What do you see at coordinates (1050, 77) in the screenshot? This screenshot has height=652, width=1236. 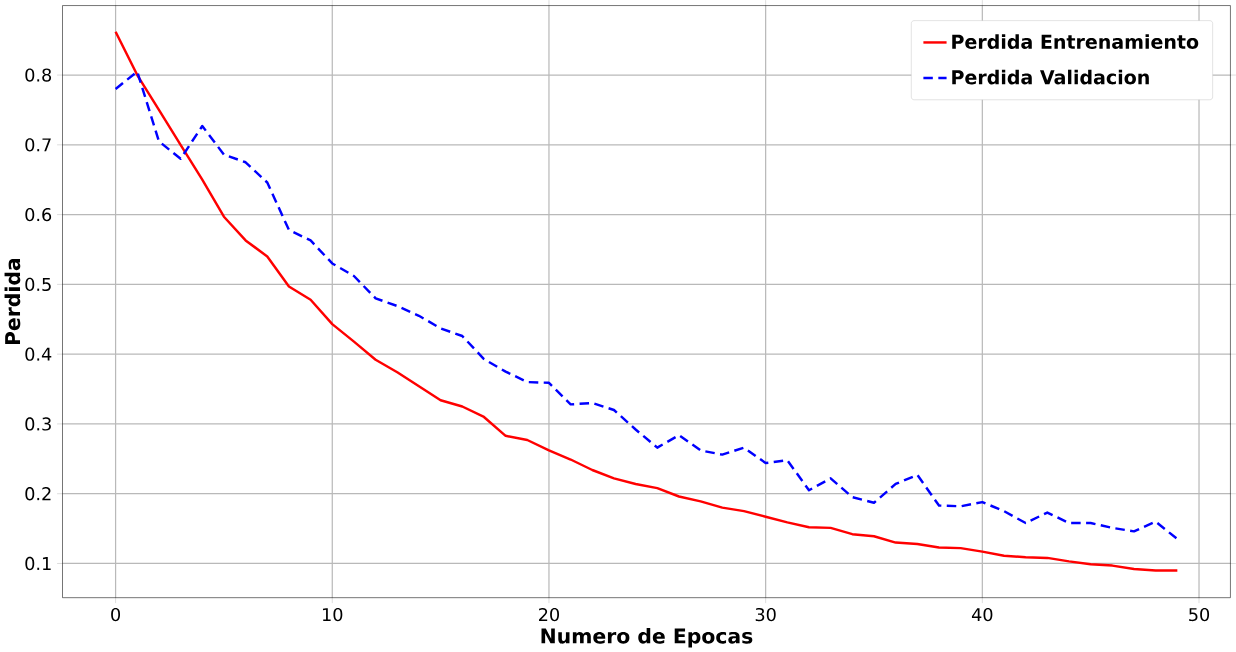 I see `legend-label: Perdida Validacion` at bounding box center [1050, 77].